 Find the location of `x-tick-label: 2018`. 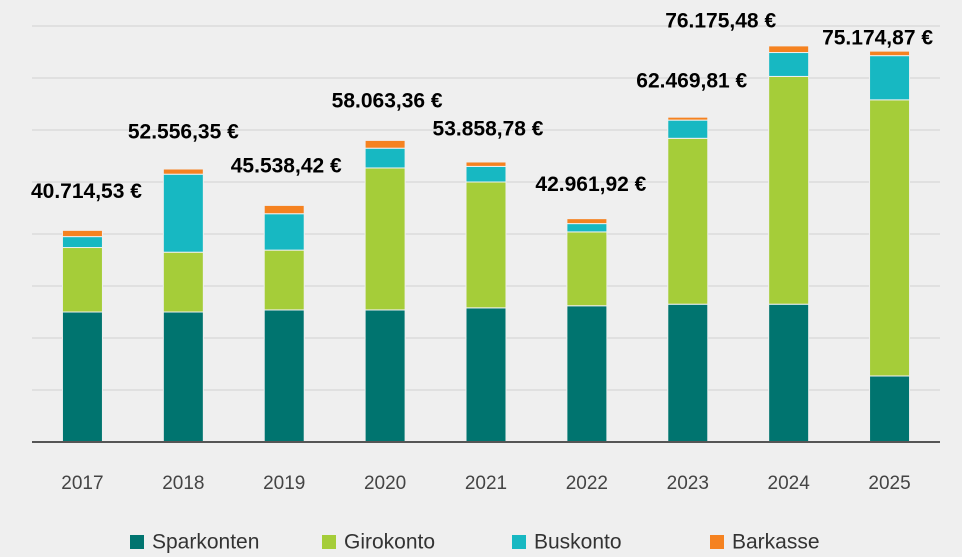

x-tick-label: 2018 is located at coordinates (183, 483).